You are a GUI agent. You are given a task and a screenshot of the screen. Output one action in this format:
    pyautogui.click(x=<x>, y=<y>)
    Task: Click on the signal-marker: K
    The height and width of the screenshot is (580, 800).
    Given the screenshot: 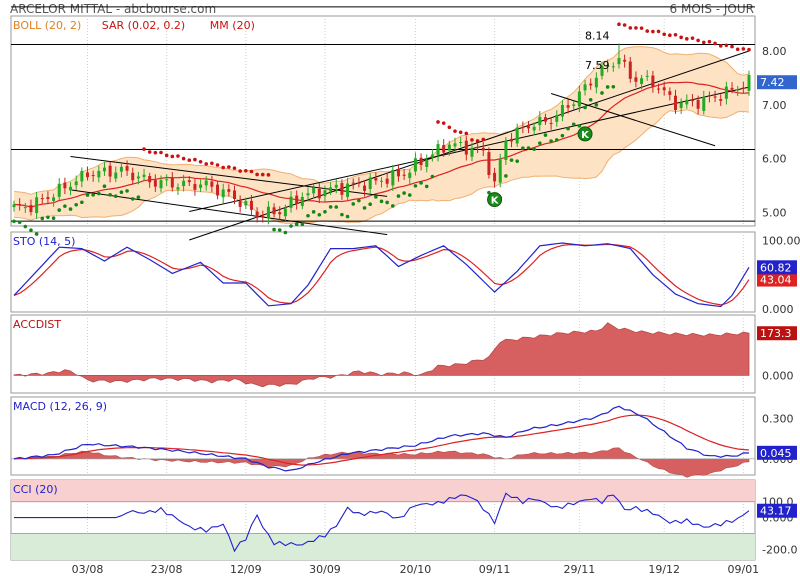 What is the action you would take?
    pyautogui.click(x=585, y=134)
    